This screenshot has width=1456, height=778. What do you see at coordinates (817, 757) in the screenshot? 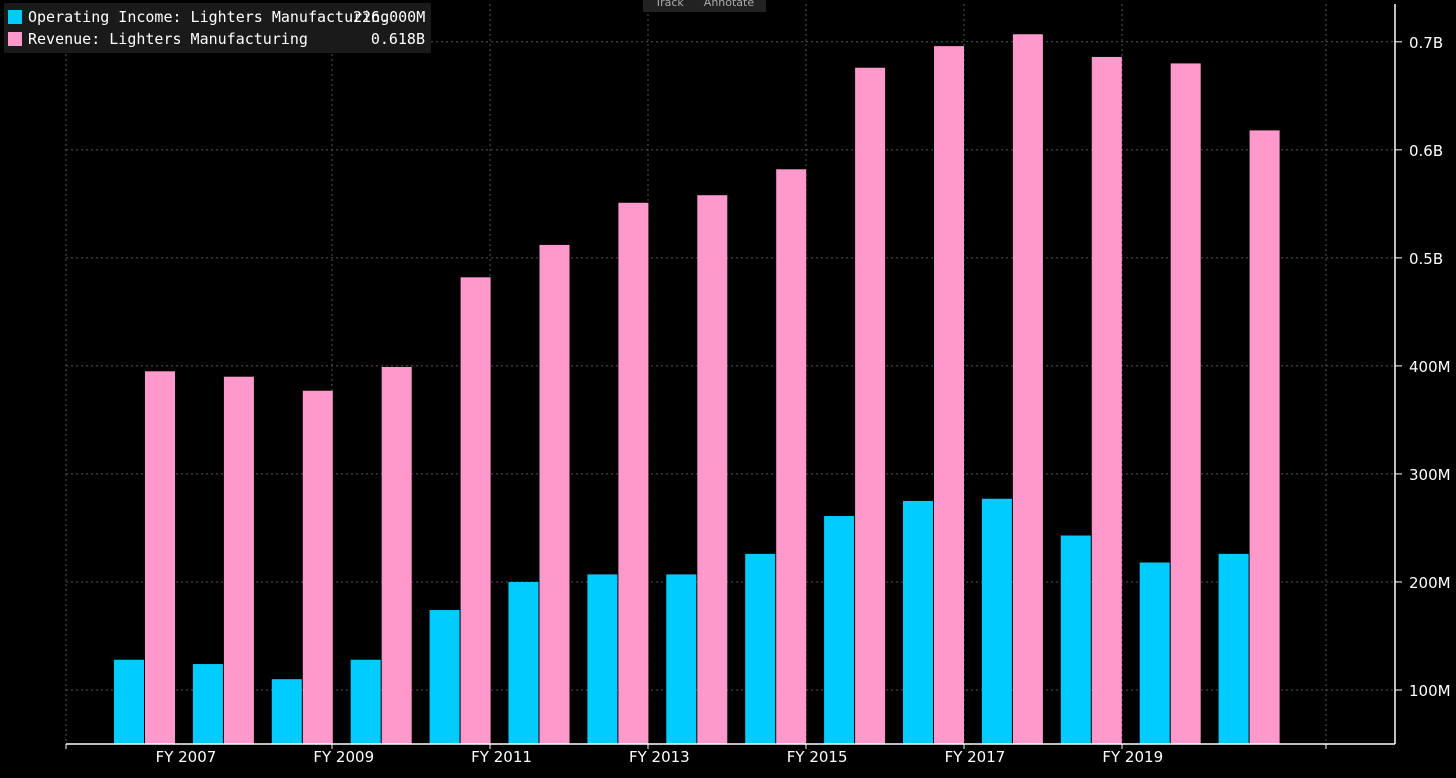
I see `x-tick-label: FY 2015` at bounding box center [817, 757].